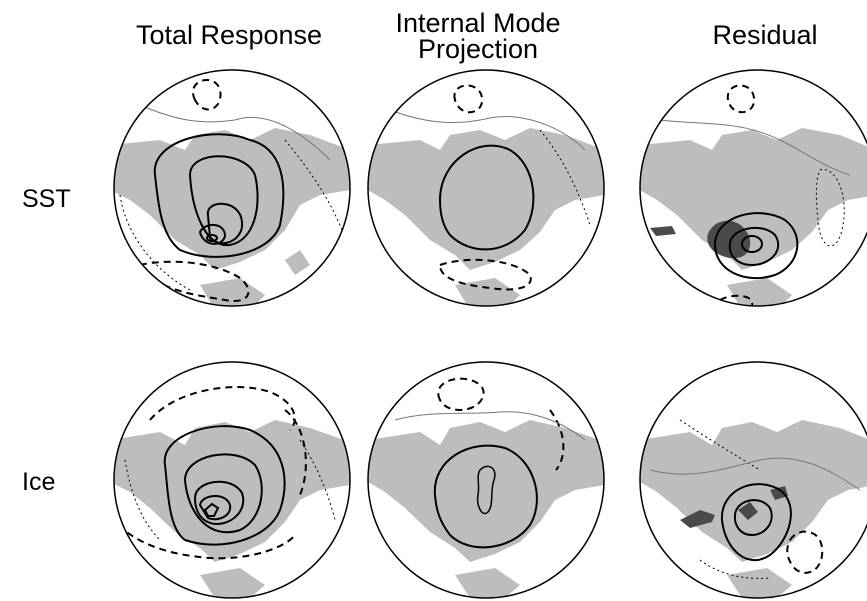 This screenshot has width=867, height=601. I want to click on panel-ice-total-response, so click(232, 480).